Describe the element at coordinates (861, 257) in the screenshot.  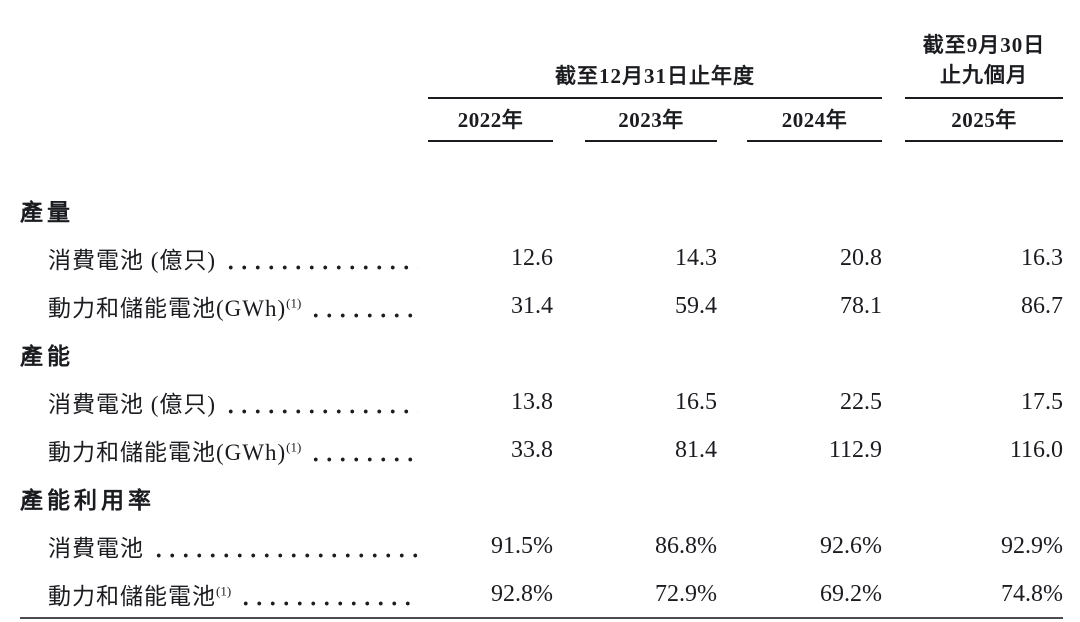
I see `value-2024: 20.8` at that location.